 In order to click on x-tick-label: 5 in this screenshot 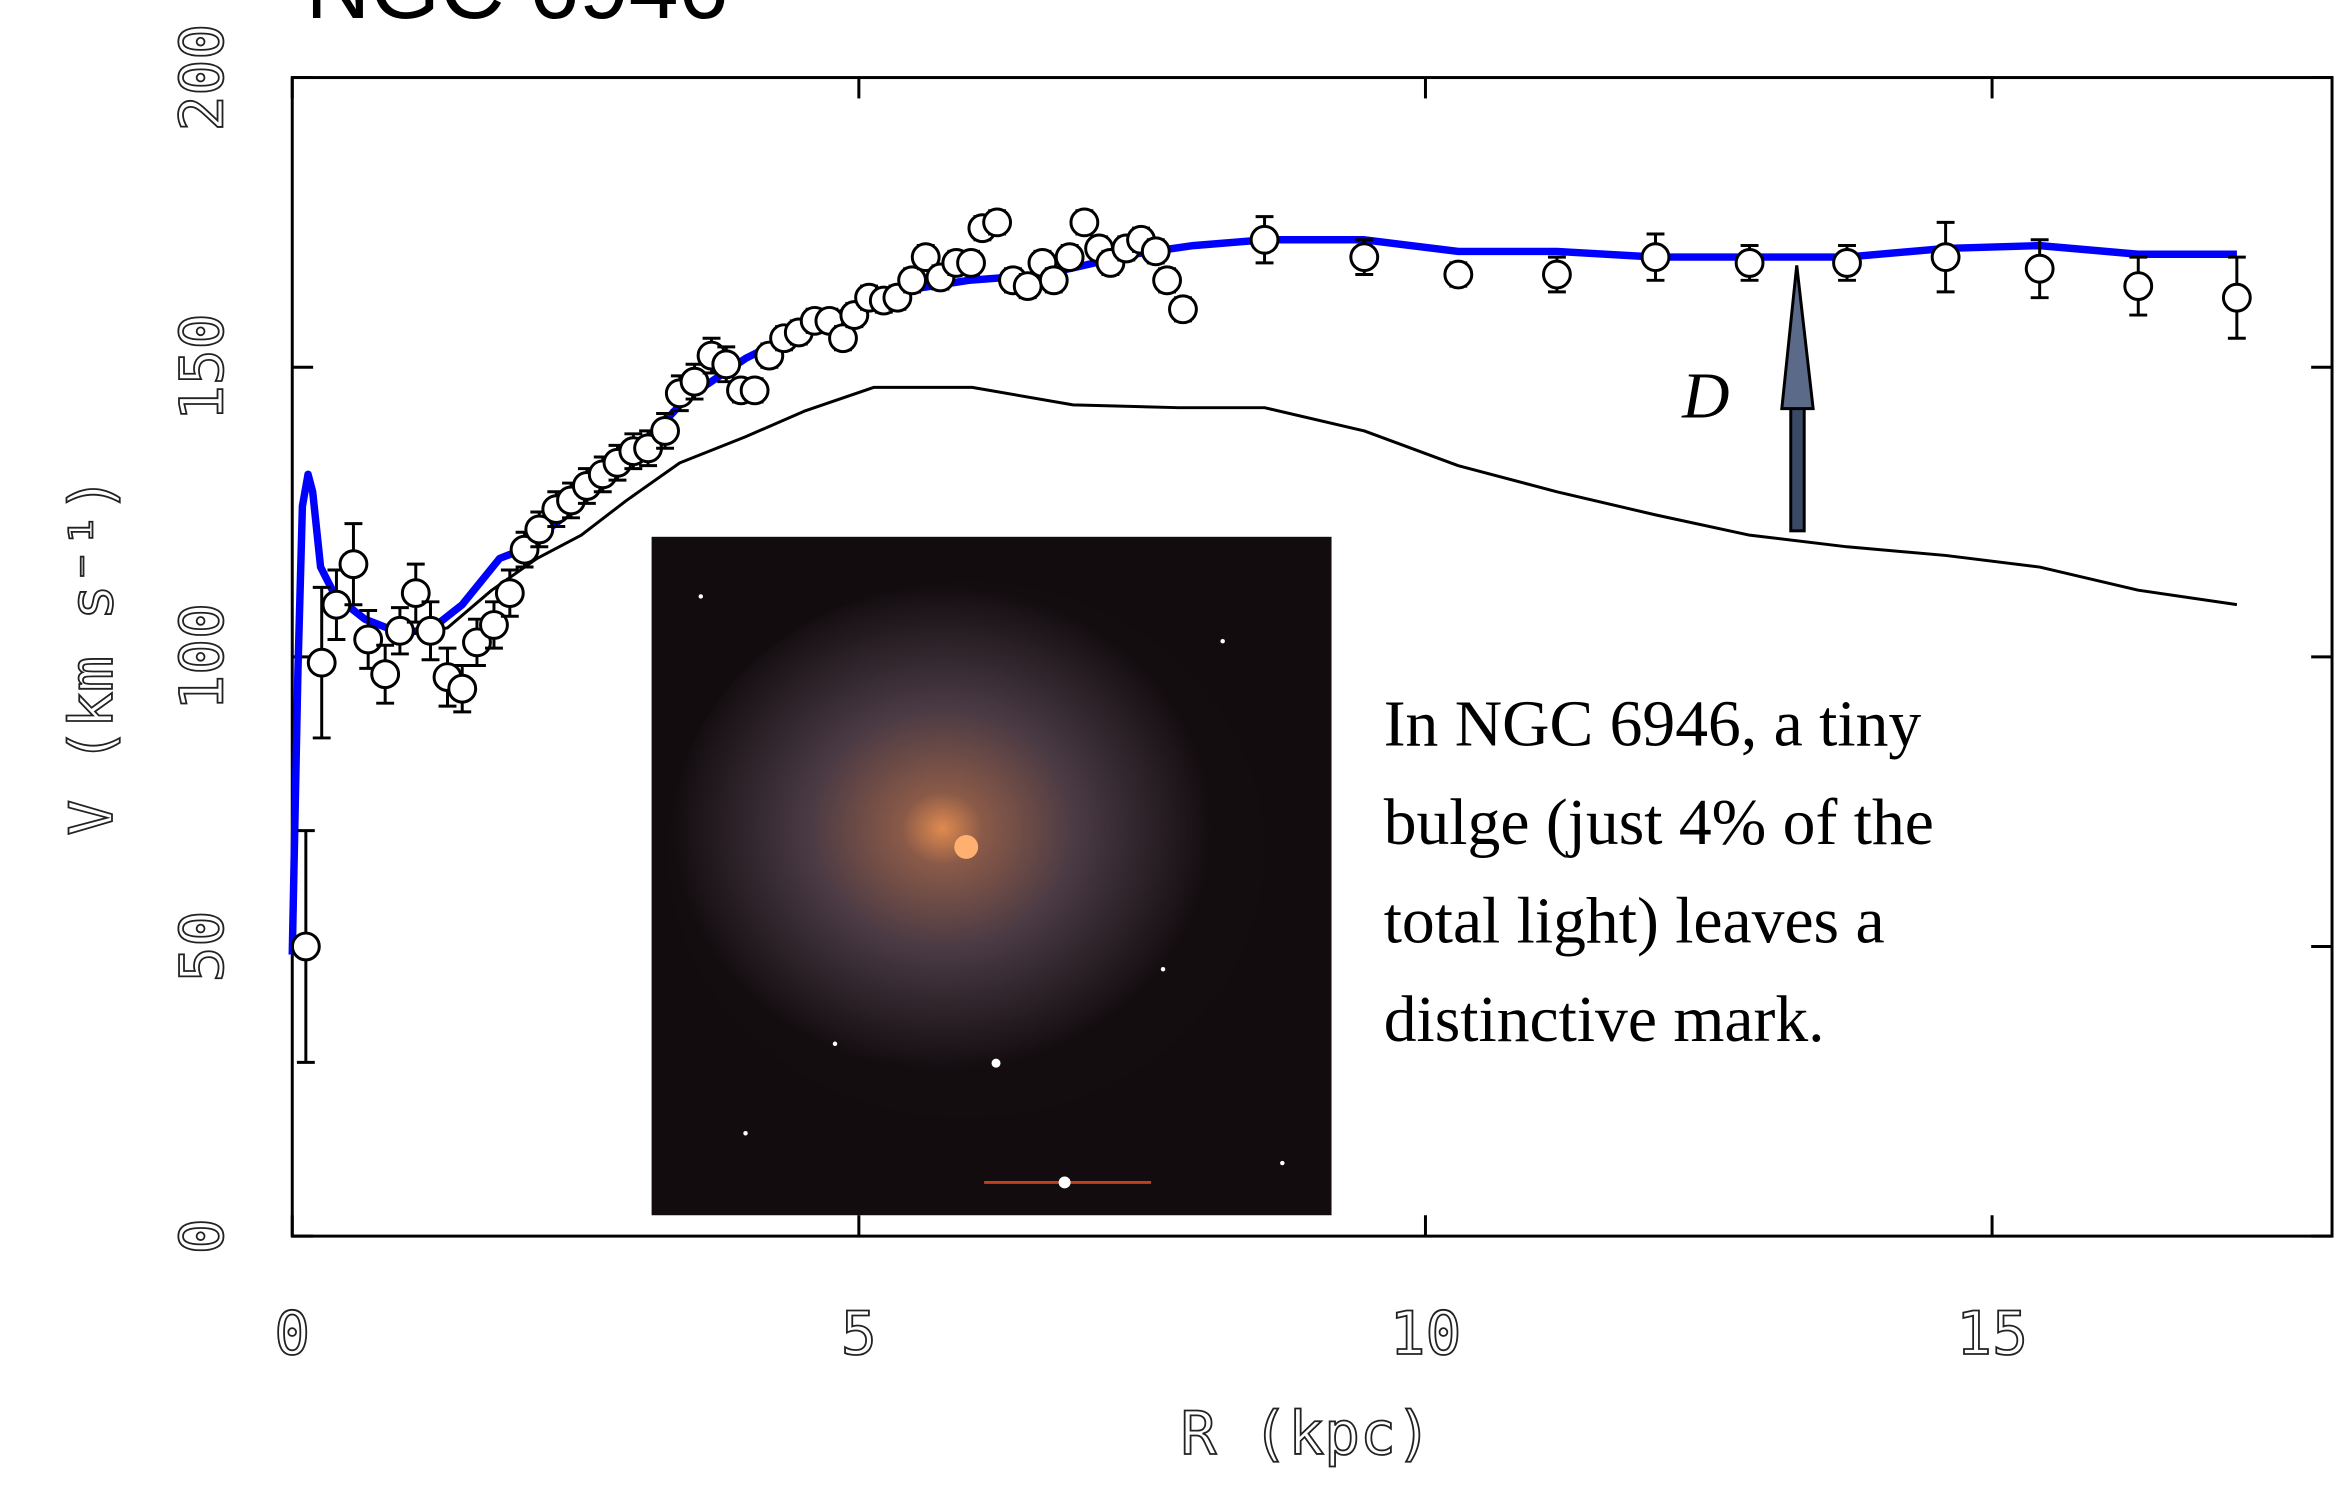, I will do `click(859, 1334)`.